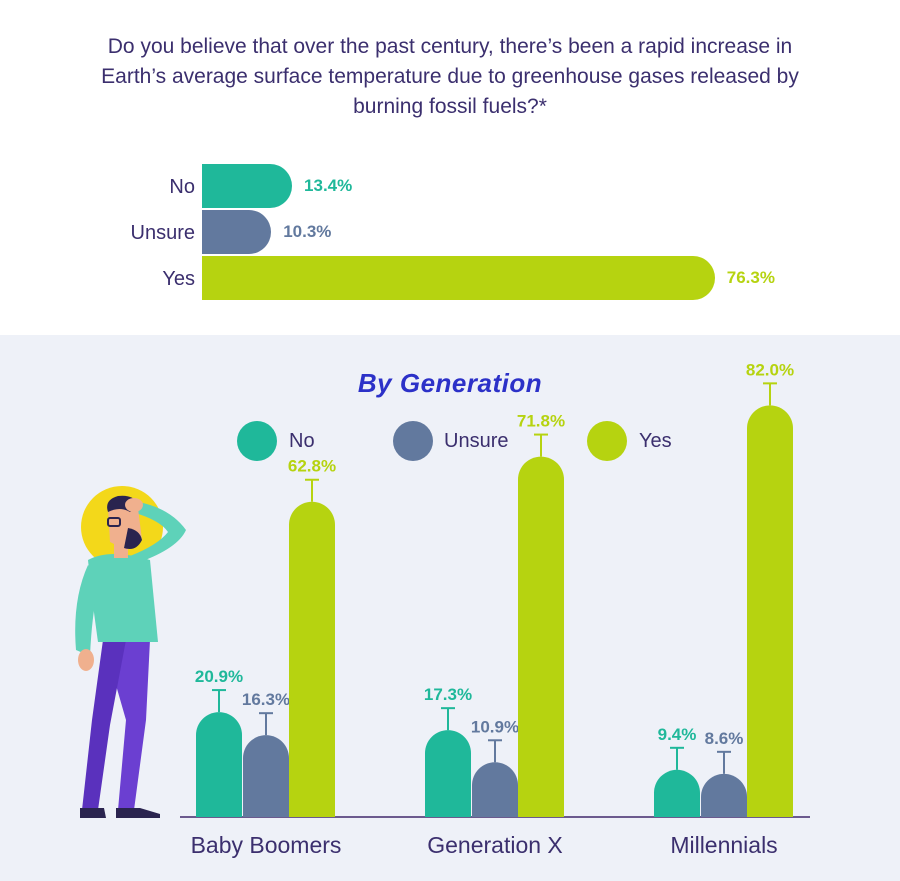 This screenshot has width=900, height=881. What do you see at coordinates (450, 383) in the screenshot?
I see `section-title: By Generation` at bounding box center [450, 383].